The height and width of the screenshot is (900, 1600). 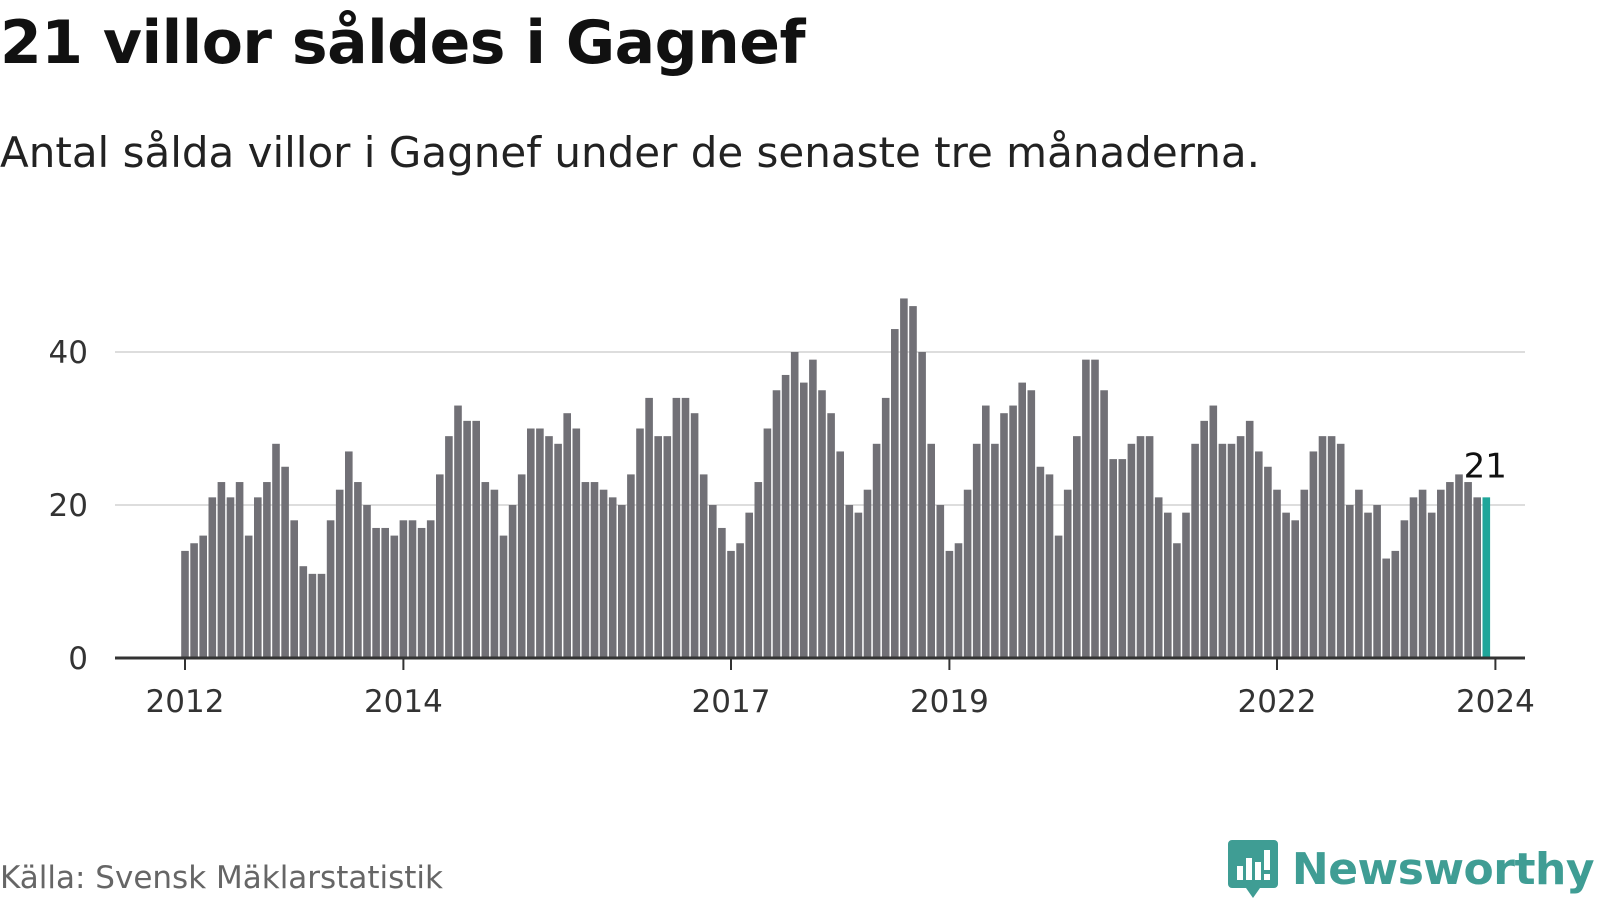 I want to click on x-tick-label: 2024, so click(x=1495, y=702).